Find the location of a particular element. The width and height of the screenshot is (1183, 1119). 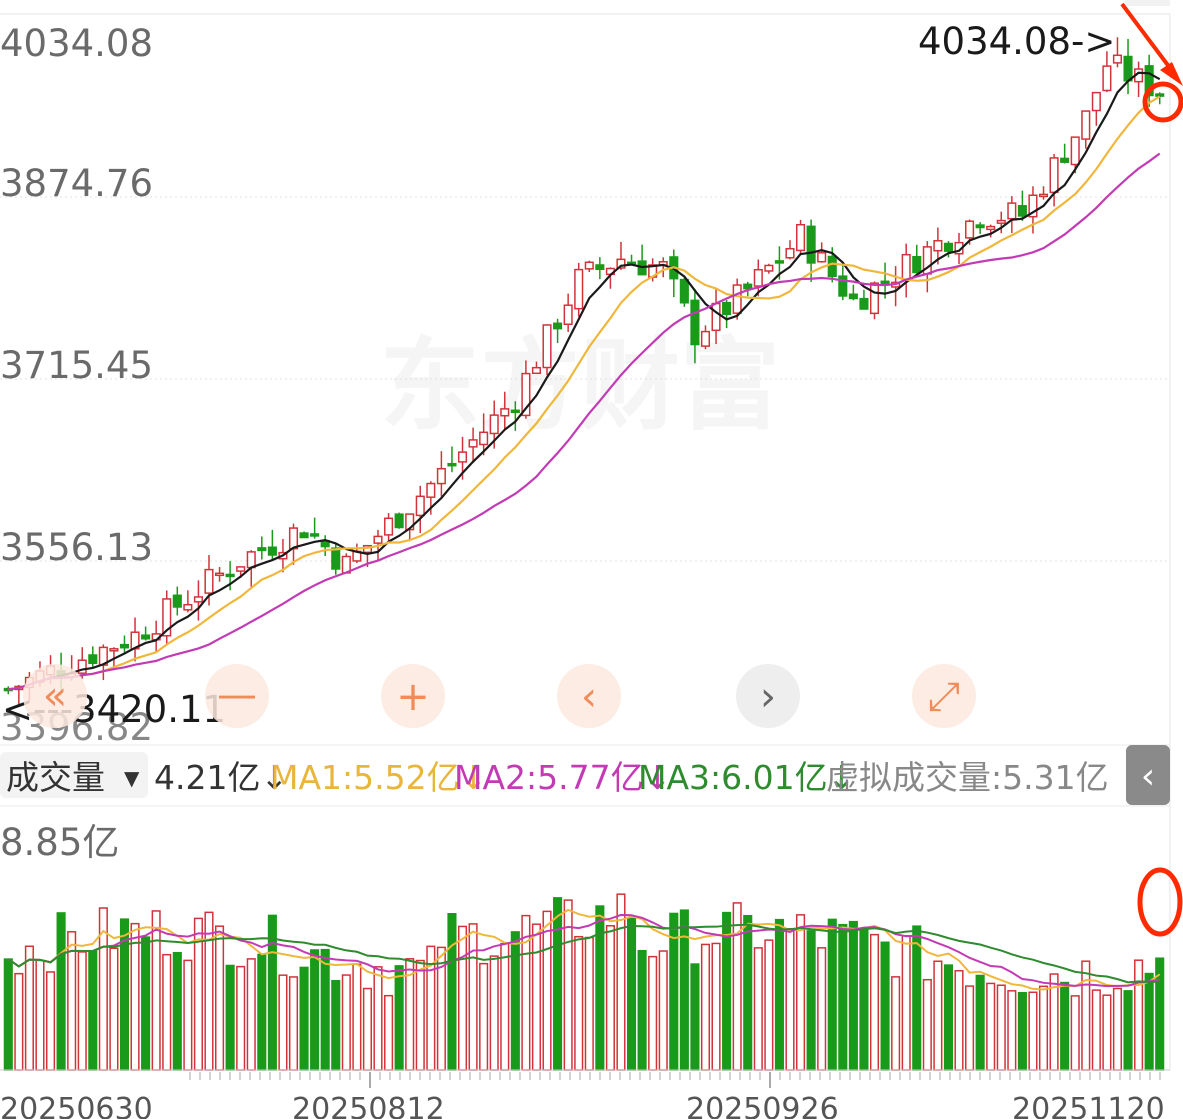

max-price-marker: 4034.08-> is located at coordinates (1016, 41).